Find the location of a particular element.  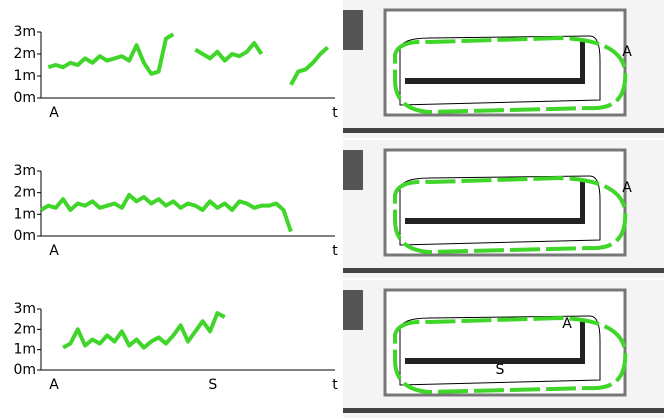

x-annotation: S is located at coordinates (212, 385).